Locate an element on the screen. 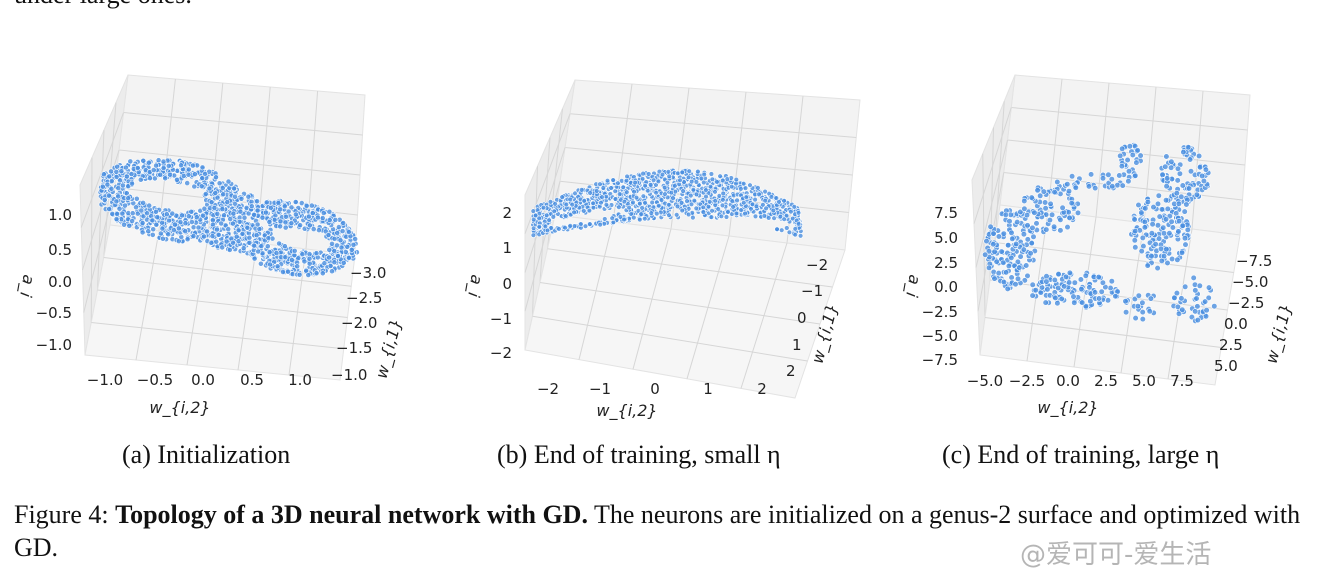  x-axis-label: w_{i,2} is located at coordinates (1067, 408).